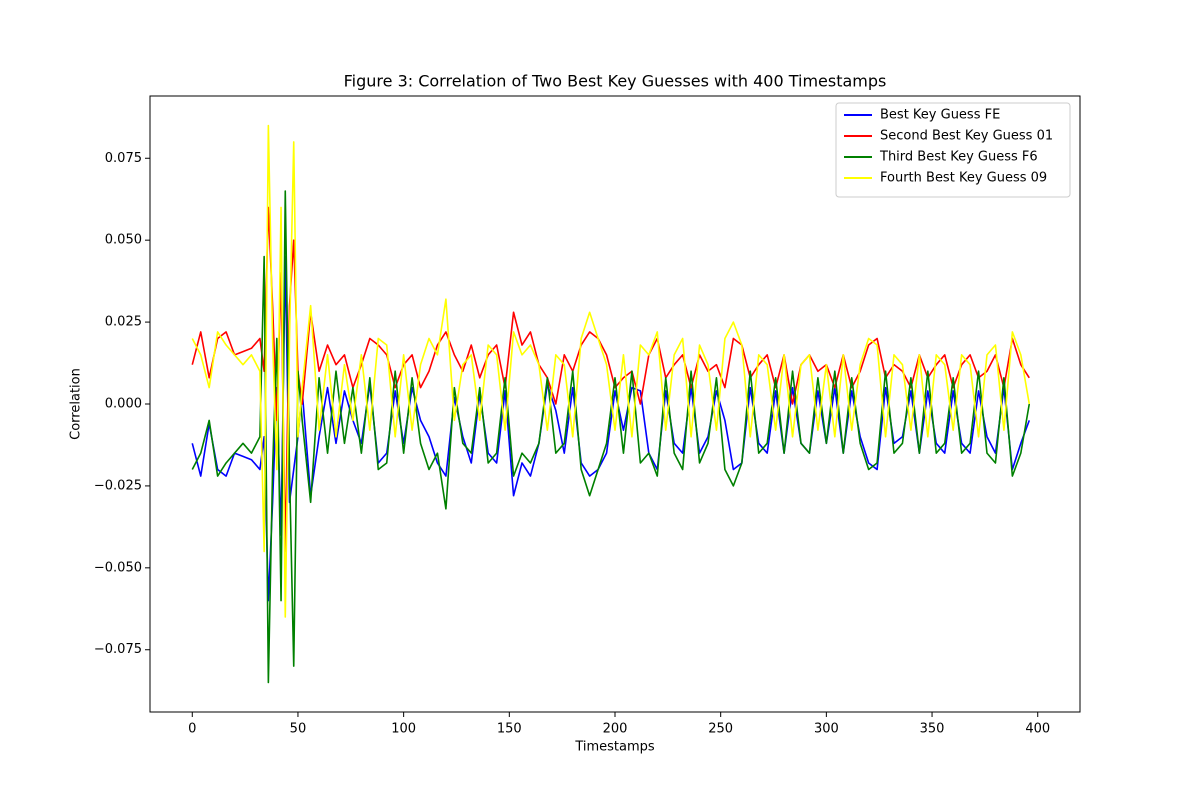 Image resolution: width=1200 pixels, height=800 pixels. I want to click on y-tick-label: −0.025, so click(118, 485).